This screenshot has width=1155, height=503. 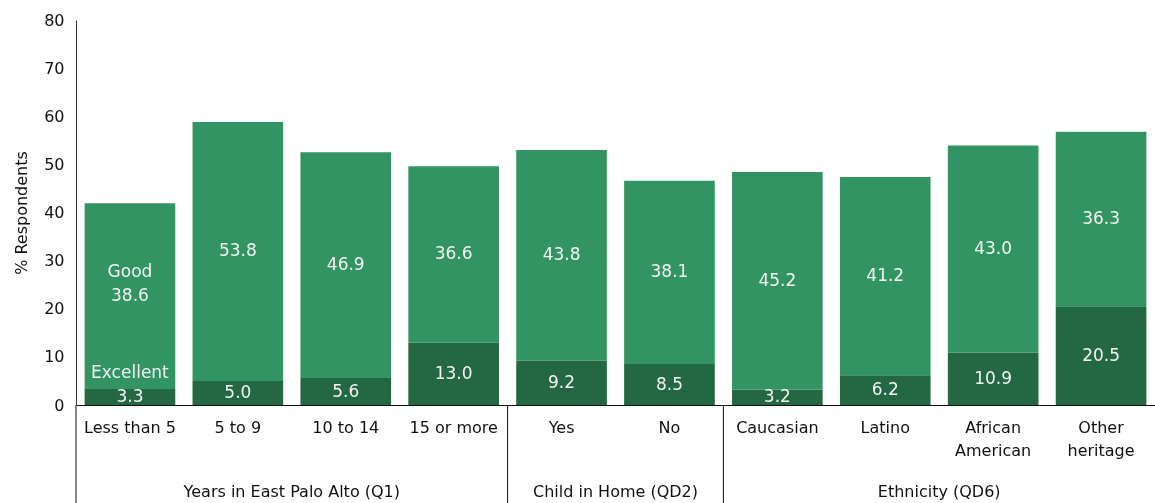 I want to click on data-label: 20.5, so click(x=1101, y=354).